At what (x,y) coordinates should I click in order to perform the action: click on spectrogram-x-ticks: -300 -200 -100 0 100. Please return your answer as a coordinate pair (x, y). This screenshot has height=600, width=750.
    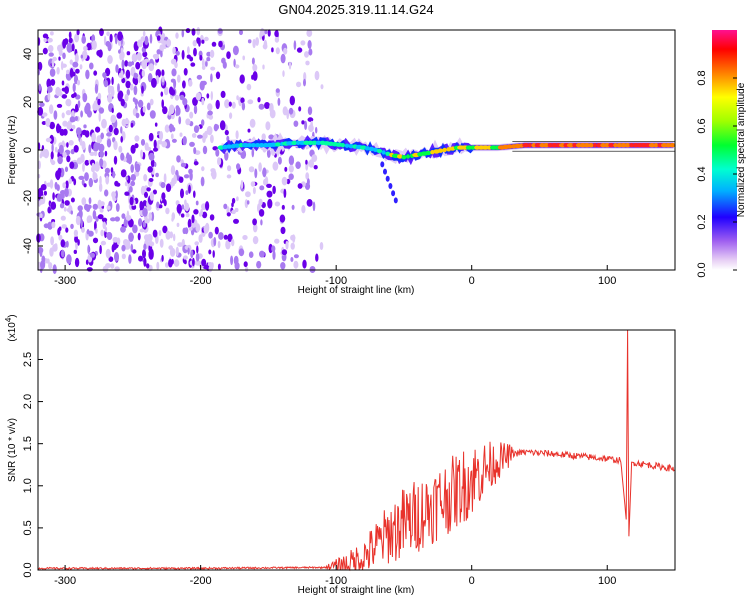
    Looking at the image, I should click on (335, 276).